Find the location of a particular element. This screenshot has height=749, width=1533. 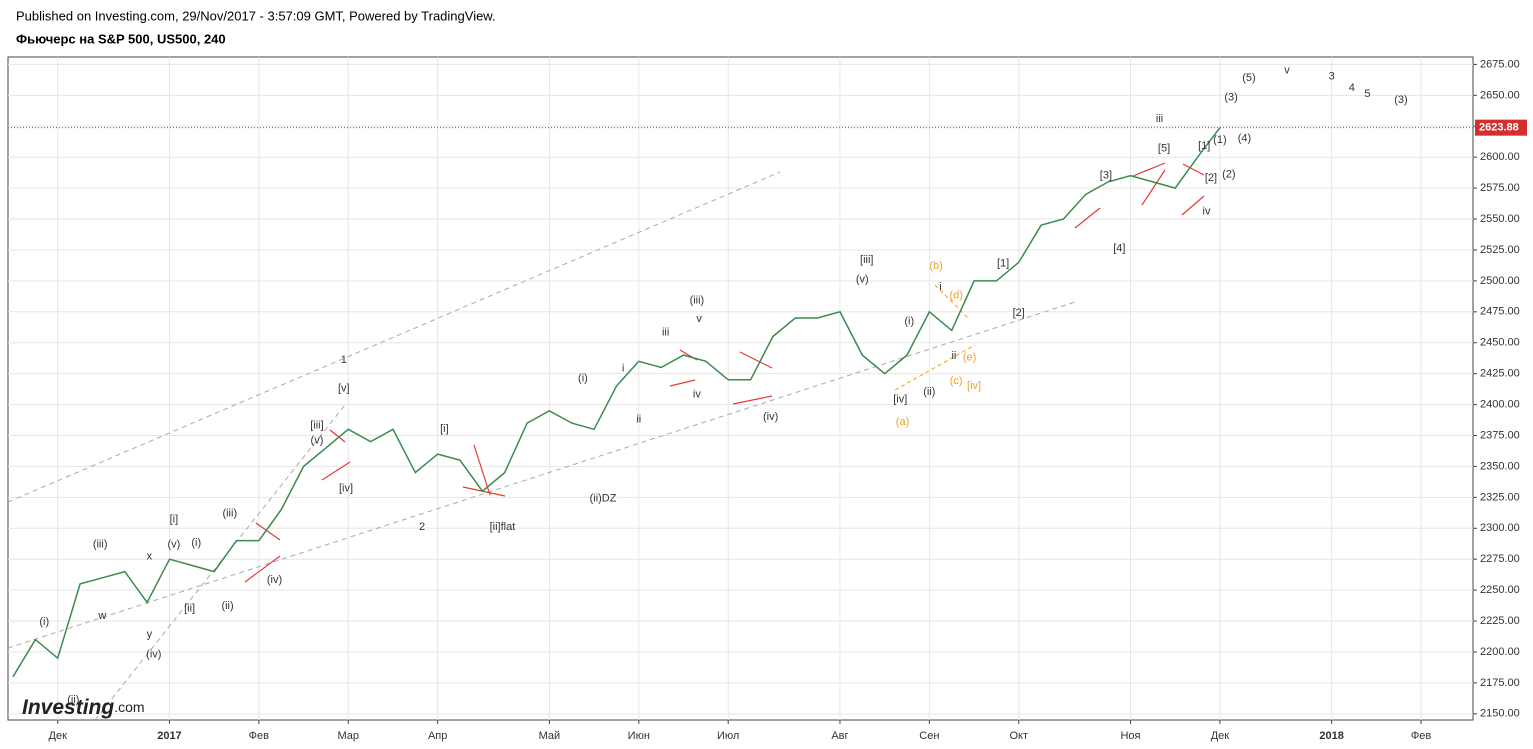

wave-label: ii is located at coordinates (638, 419).